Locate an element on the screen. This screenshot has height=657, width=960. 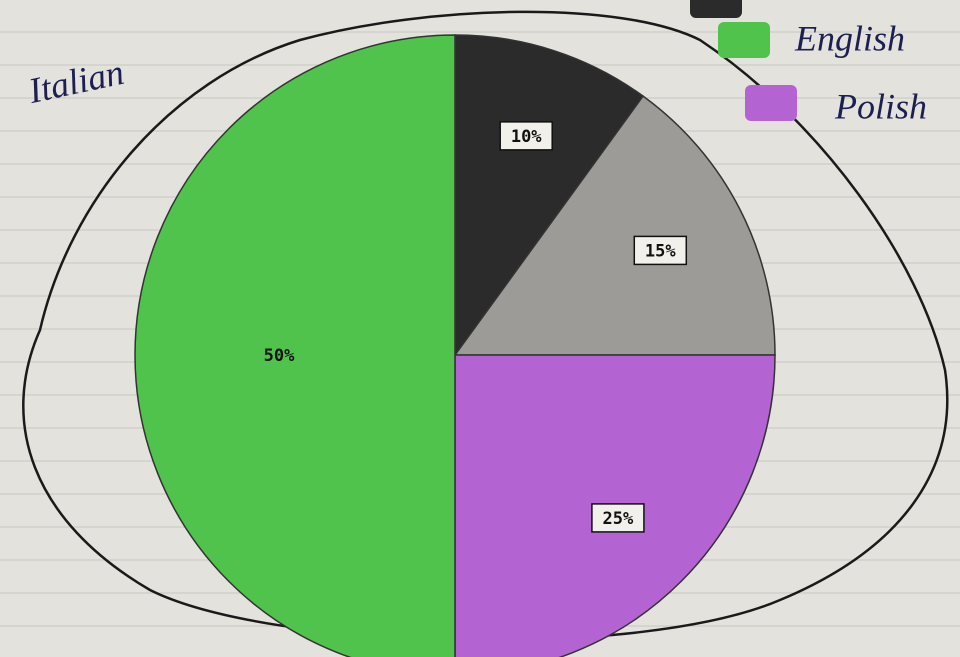
value-label: 25% is located at coordinates (618, 519).